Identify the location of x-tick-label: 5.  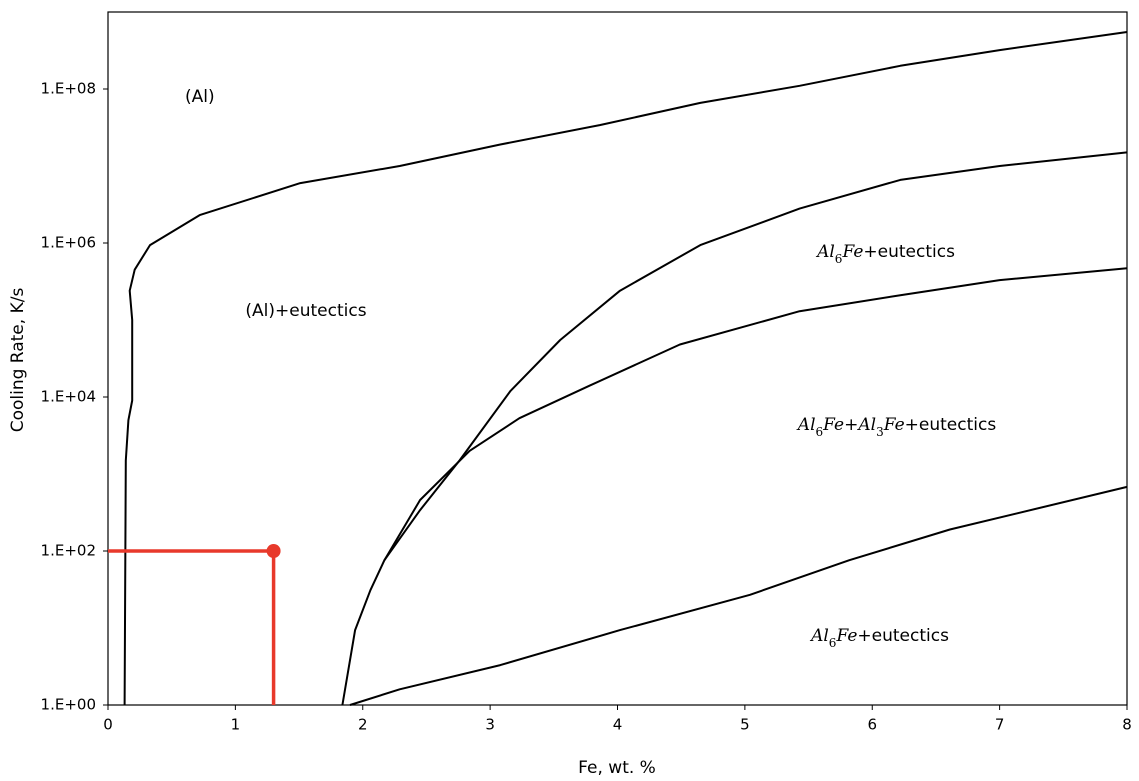
(745, 725).